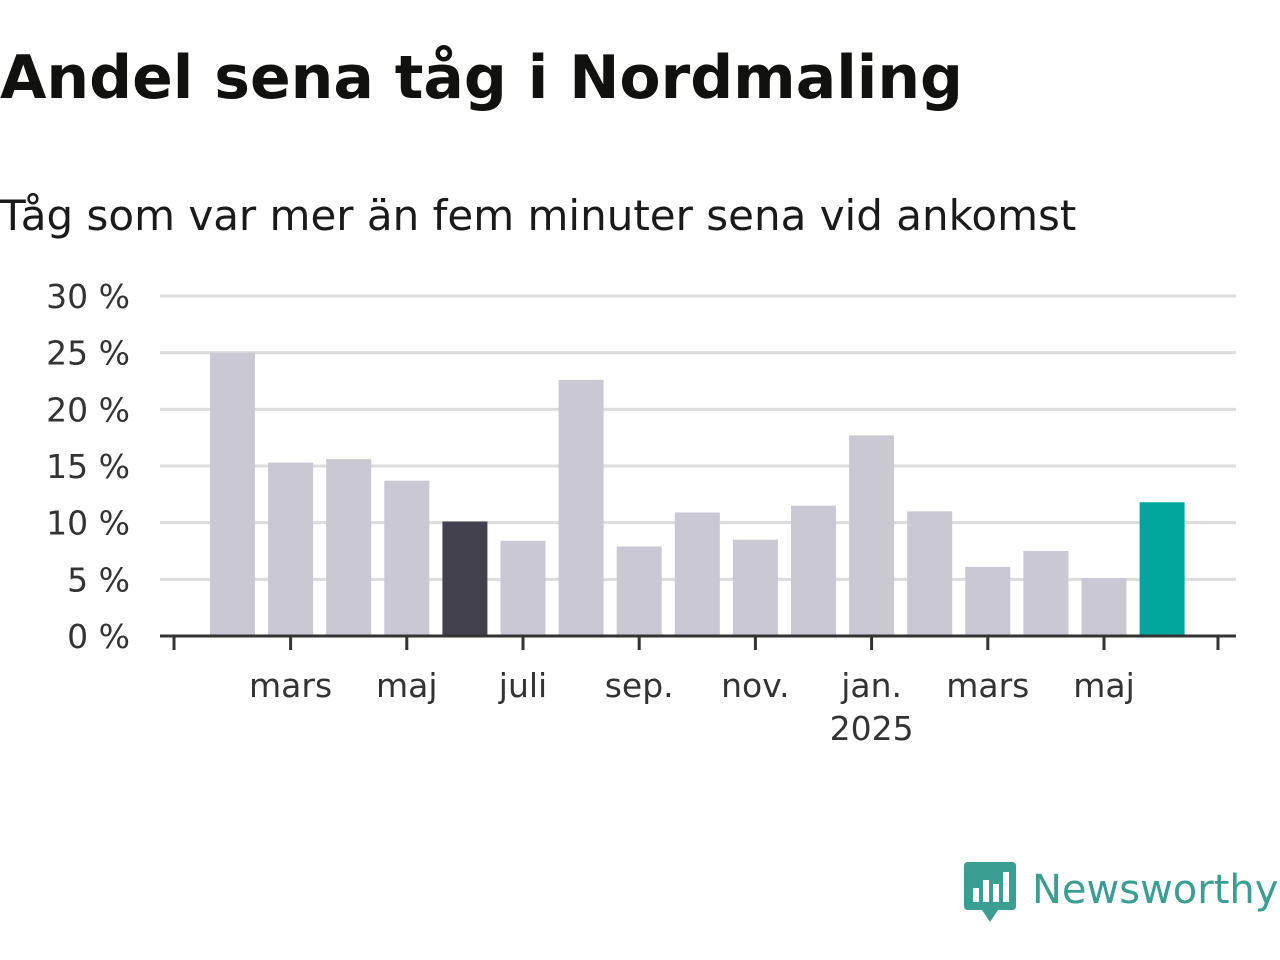  I want to click on y-tick-label: 25 %, so click(88, 353).